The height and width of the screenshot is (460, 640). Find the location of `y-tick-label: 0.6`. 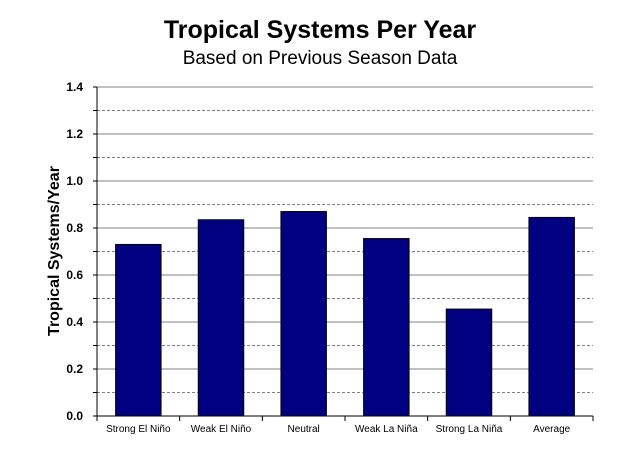

y-tick-label: 0.6 is located at coordinates (74, 275).